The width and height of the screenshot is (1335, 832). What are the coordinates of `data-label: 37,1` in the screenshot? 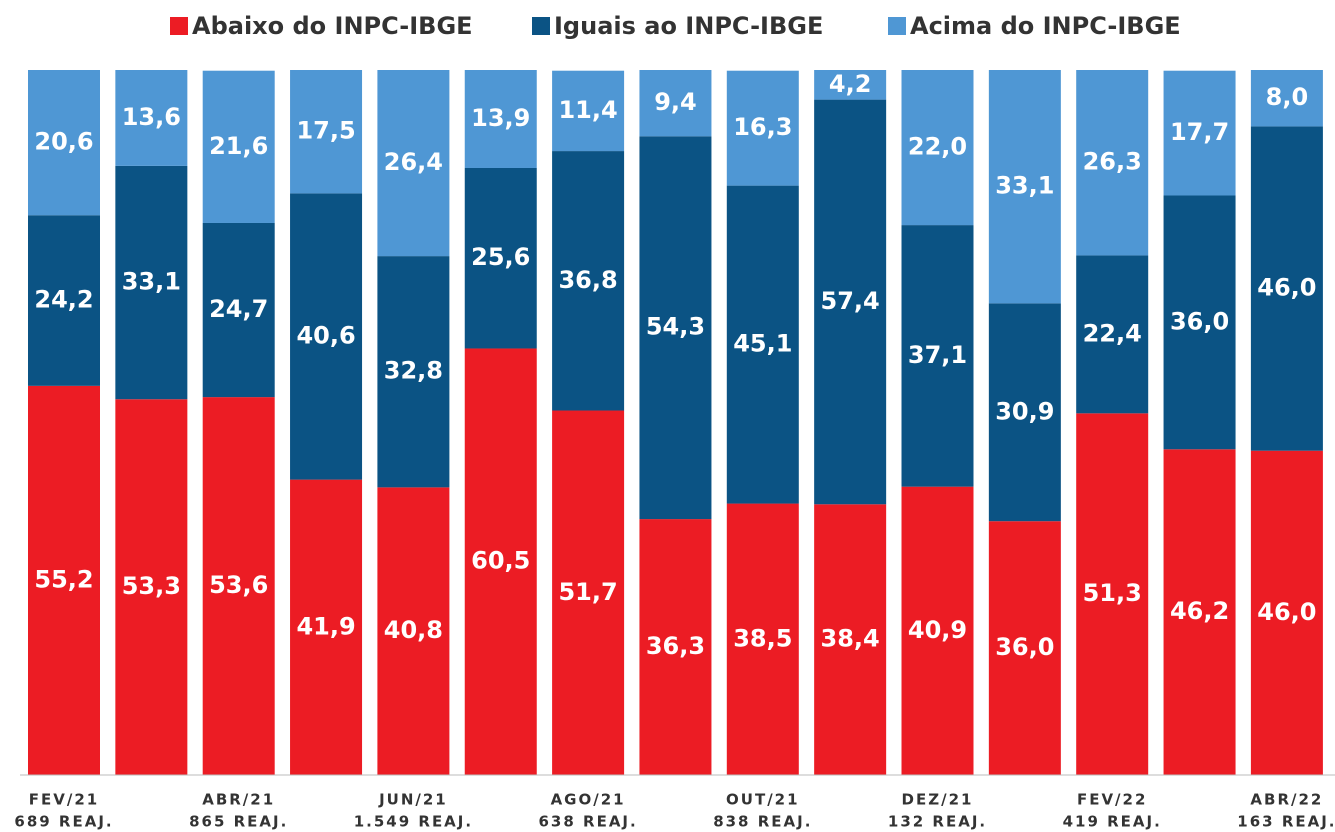 It's located at (937, 355).